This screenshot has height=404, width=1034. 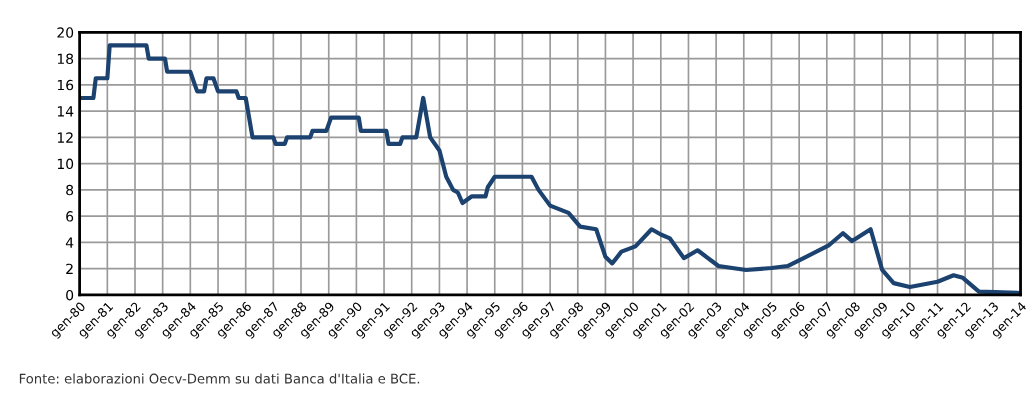 I want to click on y-tick-label: 16, so click(x=65, y=85).